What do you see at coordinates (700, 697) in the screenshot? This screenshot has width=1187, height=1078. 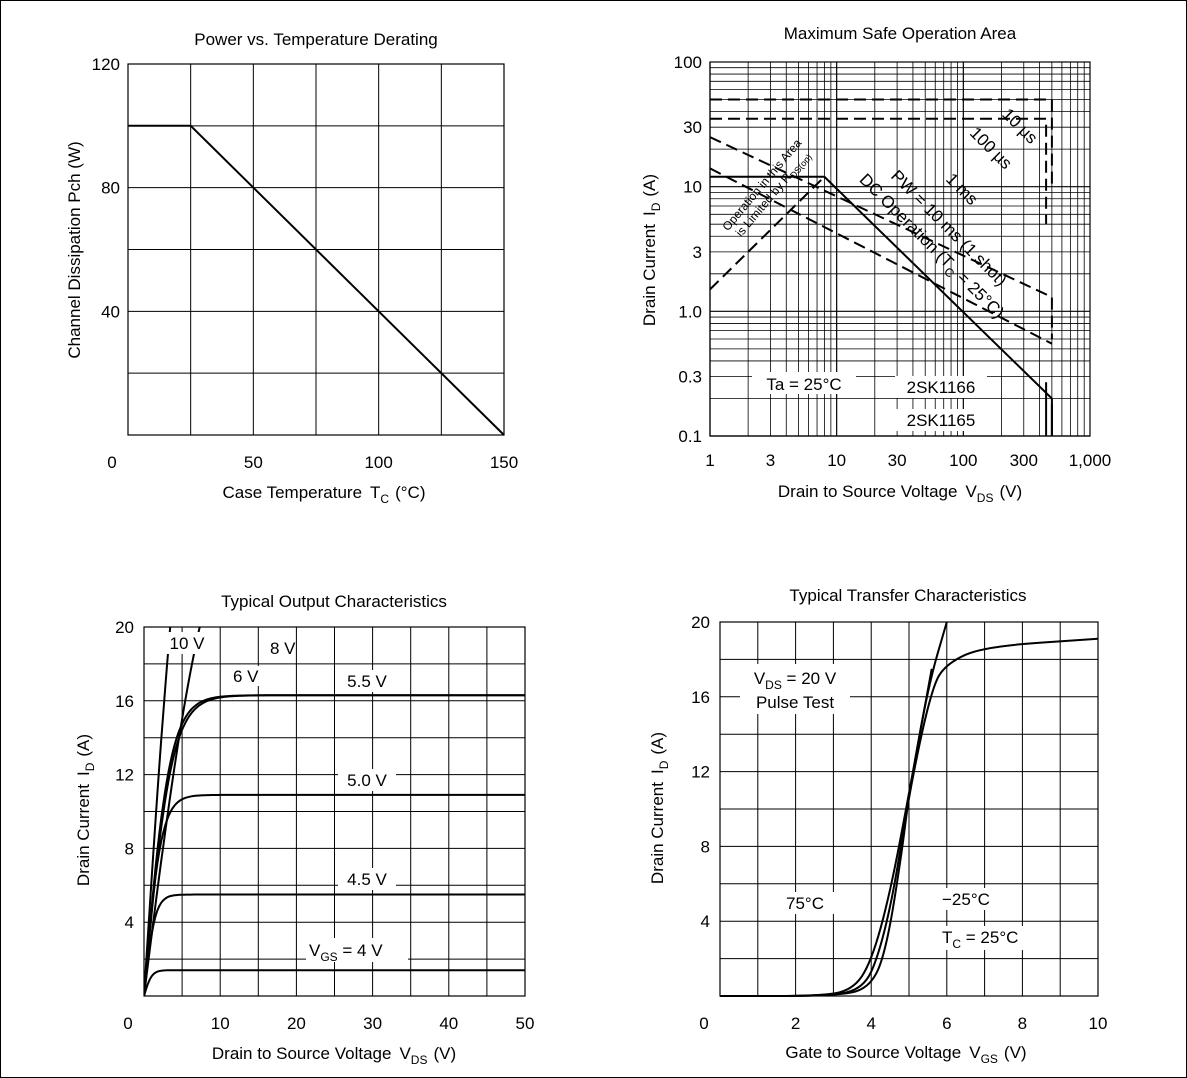 I see `chart4-ytick-label: 16` at bounding box center [700, 697].